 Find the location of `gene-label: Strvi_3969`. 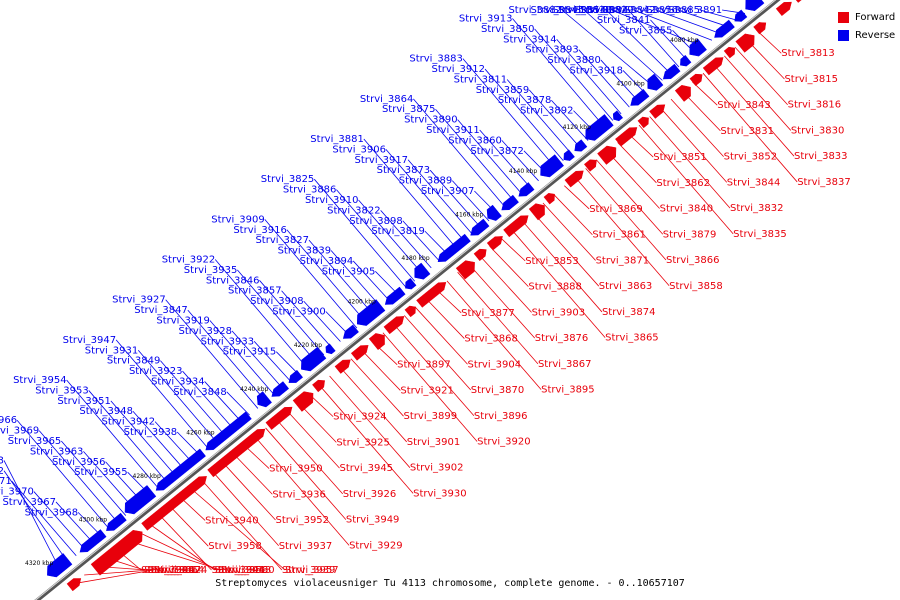

gene-label: Strvi_3969 is located at coordinates (19, 431).